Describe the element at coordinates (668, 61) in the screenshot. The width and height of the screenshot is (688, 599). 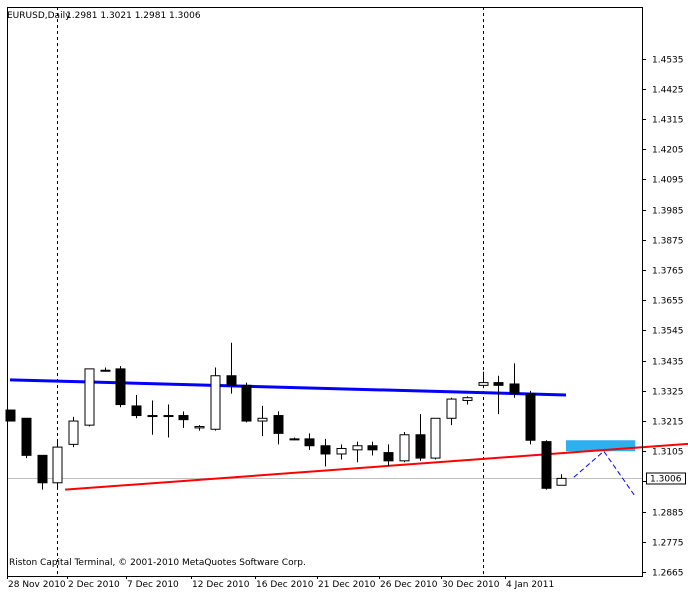
I see `y-axis-tick-label: 1.4535` at that location.